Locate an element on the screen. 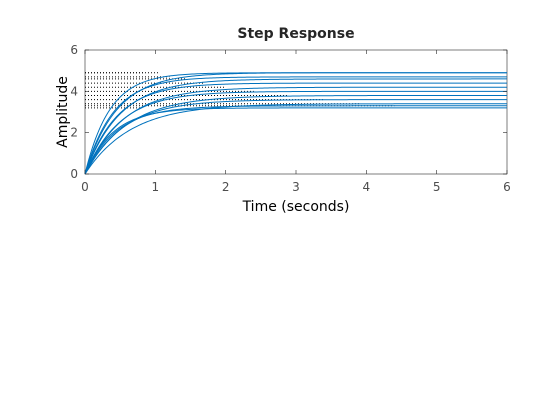 This screenshot has width=560, height=420. x-axis-label: Time (seconds) is located at coordinates (296, 207).